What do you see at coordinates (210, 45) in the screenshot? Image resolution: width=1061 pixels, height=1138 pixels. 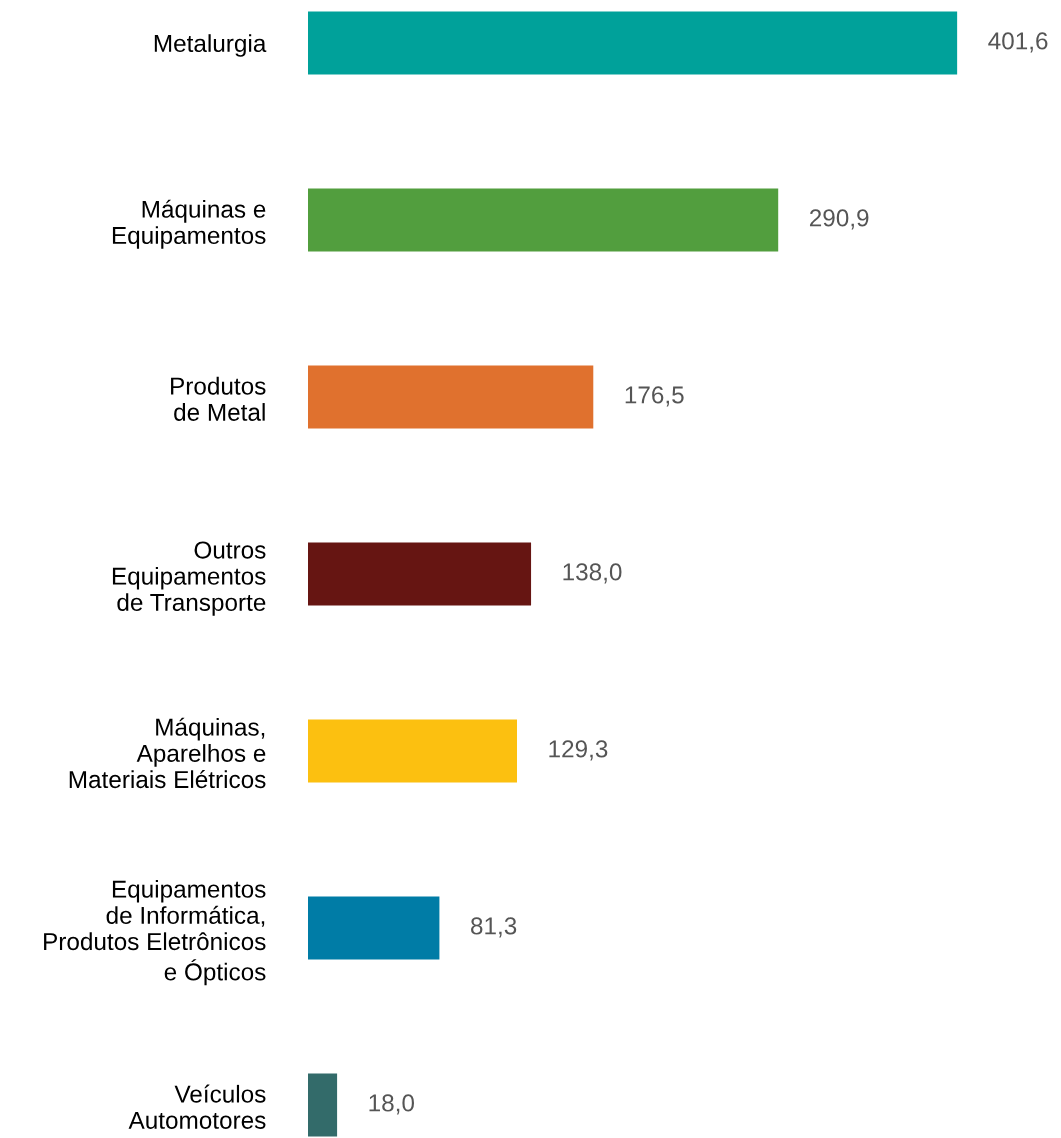 I see `y-tick-label: Metalurgia` at bounding box center [210, 45].